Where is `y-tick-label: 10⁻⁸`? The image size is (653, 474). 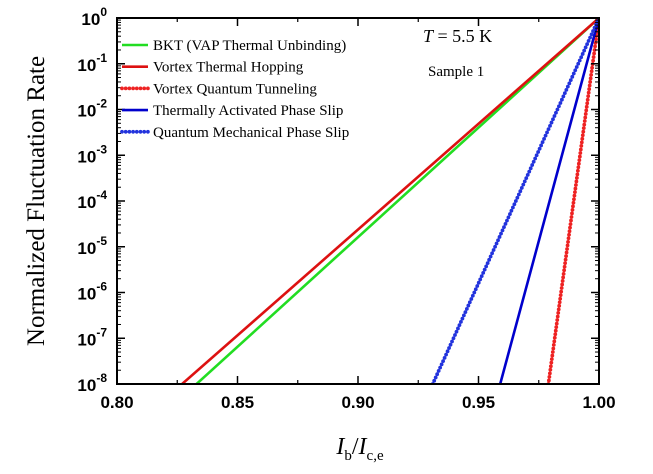 y-tick-label: 10⁻⁸ is located at coordinates (92, 383).